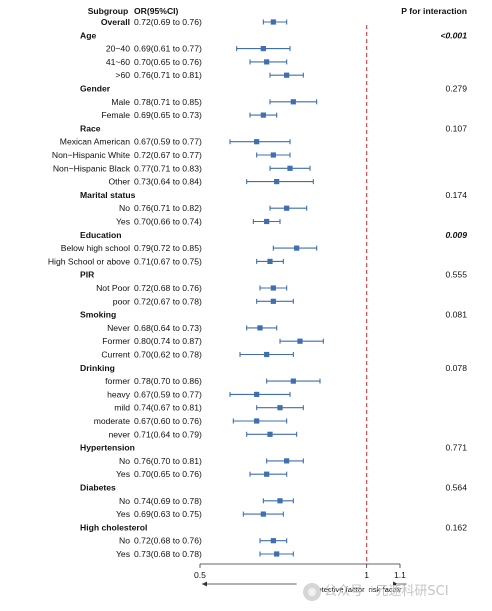  Describe the element at coordinates (168, 408) in the screenshot. I see `or-ci-text: 0.74(0.67 to 0.81)` at that location.